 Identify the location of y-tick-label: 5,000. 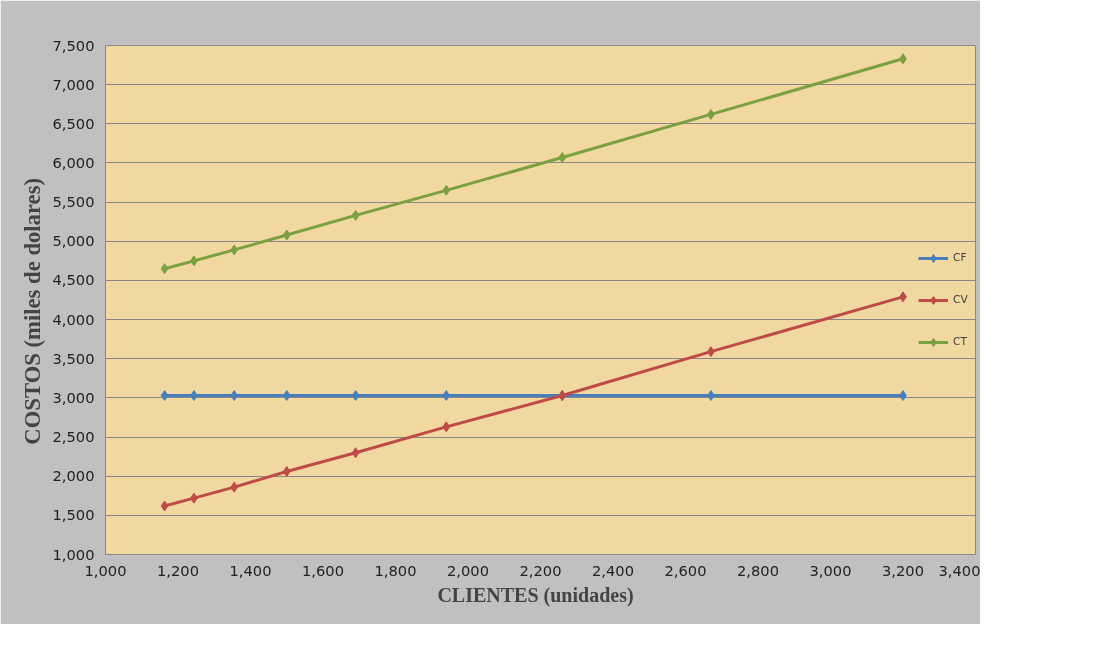
(73, 241).